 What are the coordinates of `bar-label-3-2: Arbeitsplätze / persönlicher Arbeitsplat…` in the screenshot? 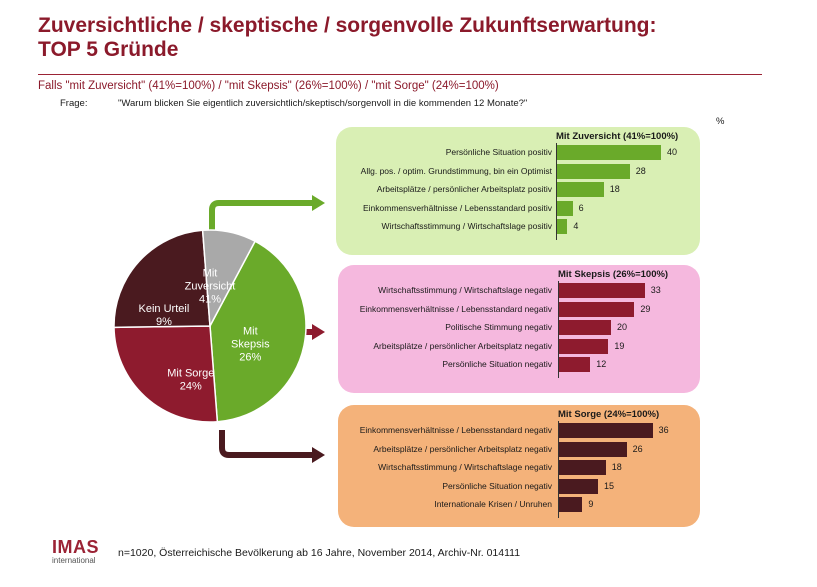 It's located at (462, 448).